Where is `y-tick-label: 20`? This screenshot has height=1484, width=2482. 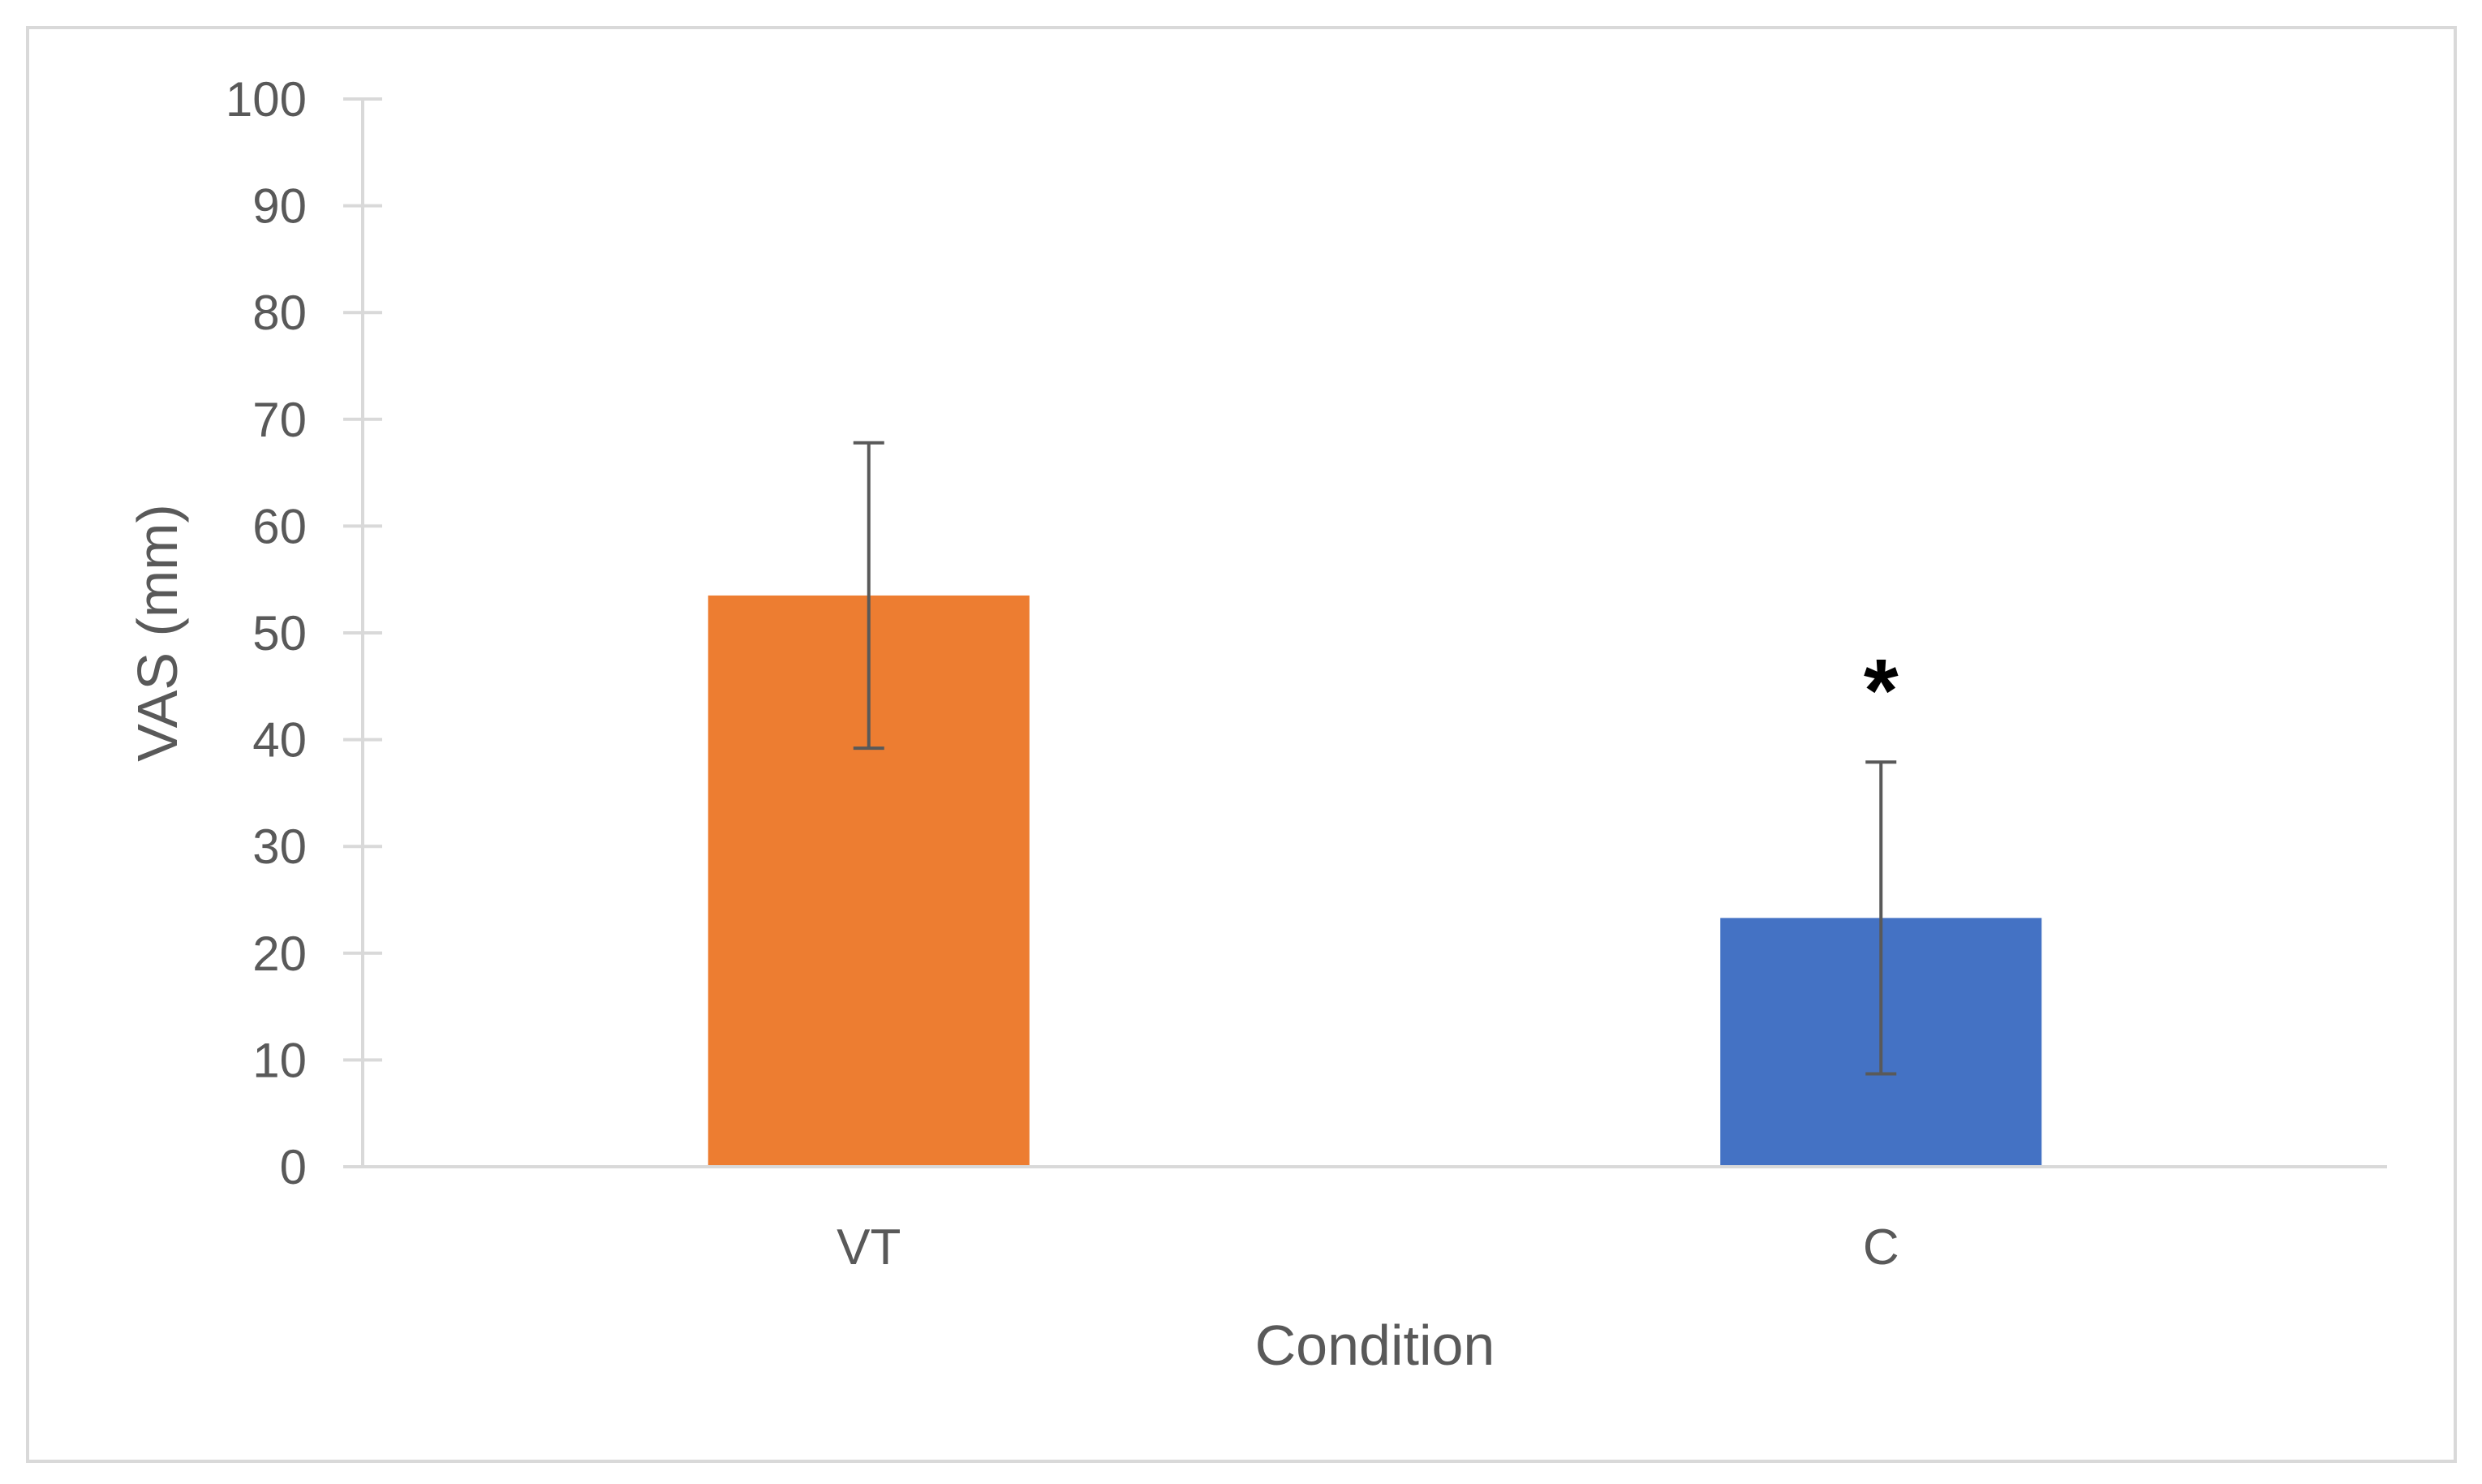 y-tick-label: 20 is located at coordinates (279, 954).